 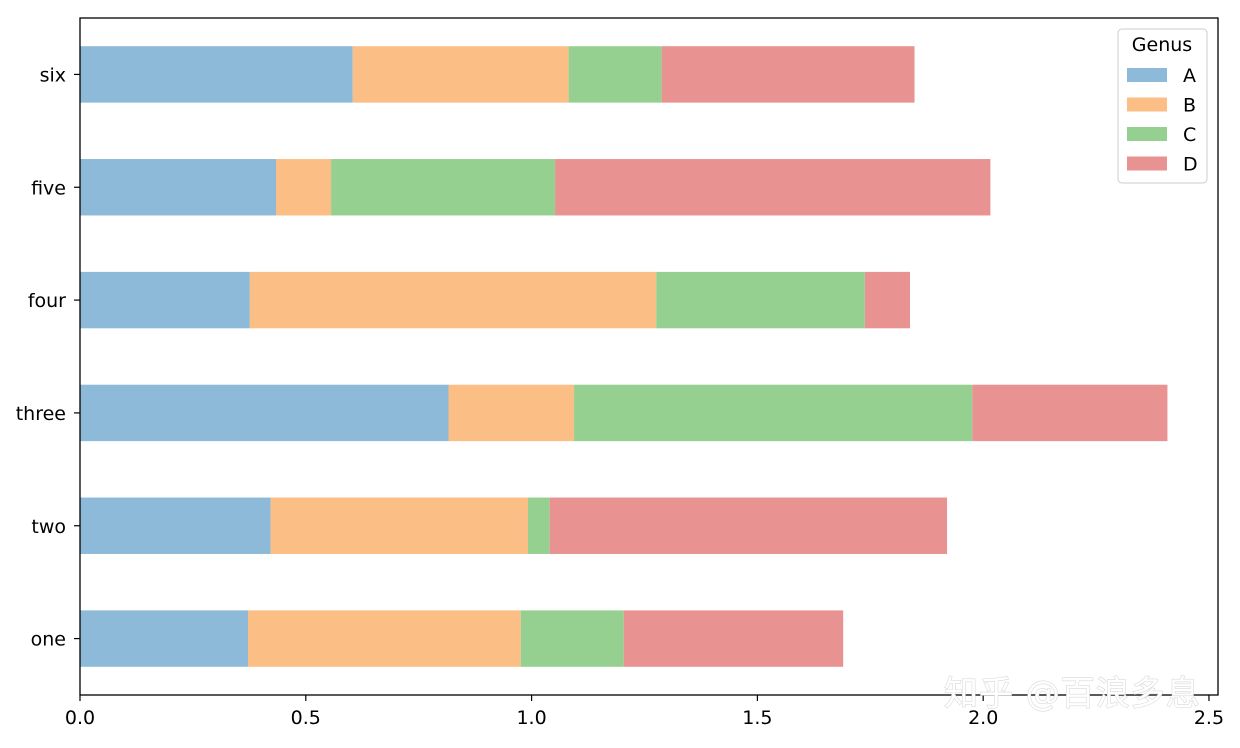 What do you see at coordinates (1209, 718) in the screenshot?
I see `x-tick-label: 2.5` at bounding box center [1209, 718].